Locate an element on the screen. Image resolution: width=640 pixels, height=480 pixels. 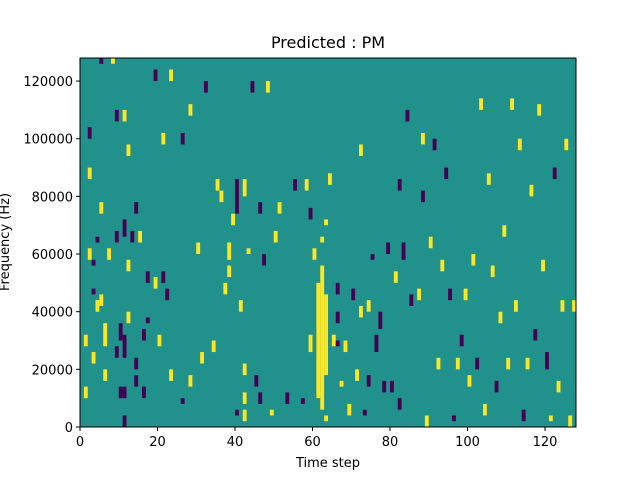
y-tick-label: 40000 is located at coordinates (52, 313).